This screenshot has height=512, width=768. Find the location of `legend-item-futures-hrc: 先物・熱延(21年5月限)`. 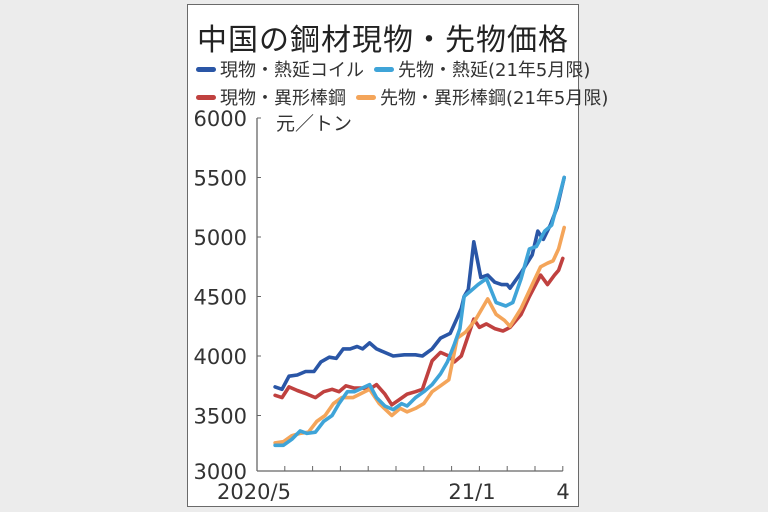

legend-item-futures-hrc: 先物・熱延(21年5月限) is located at coordinates (482, 69).